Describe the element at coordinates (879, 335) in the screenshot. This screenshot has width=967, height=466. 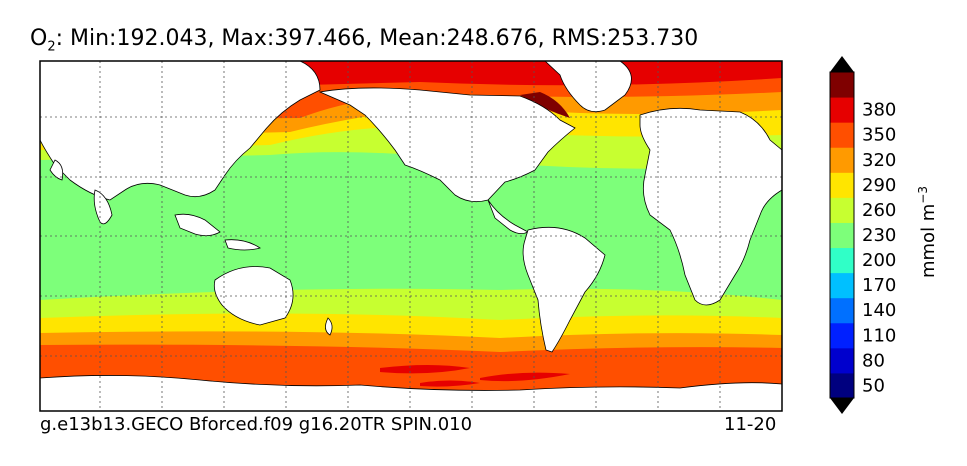
I see `colorbar-tick-label: 110` at that location.